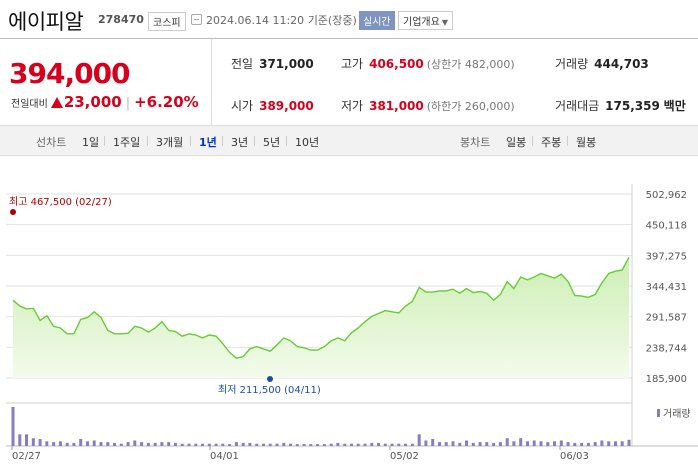 The image size is (698, 472). Describe the element at coordinates (396, 106) in the screenshot. I see `stat-value: 381,000` at that location.